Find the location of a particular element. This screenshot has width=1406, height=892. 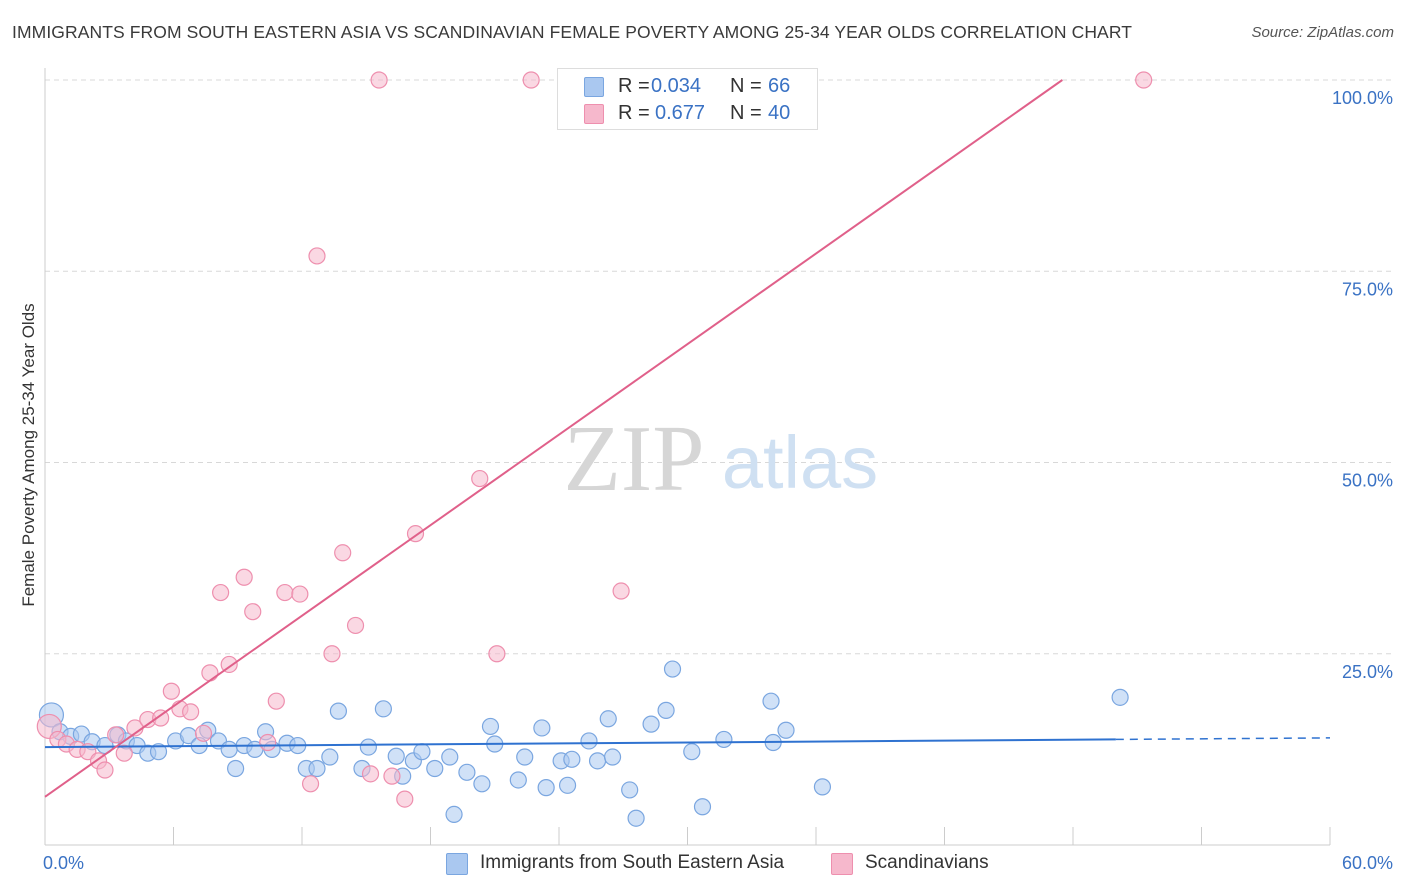

trend-line-immigrants-extension is located at coordinates (1223, 739).